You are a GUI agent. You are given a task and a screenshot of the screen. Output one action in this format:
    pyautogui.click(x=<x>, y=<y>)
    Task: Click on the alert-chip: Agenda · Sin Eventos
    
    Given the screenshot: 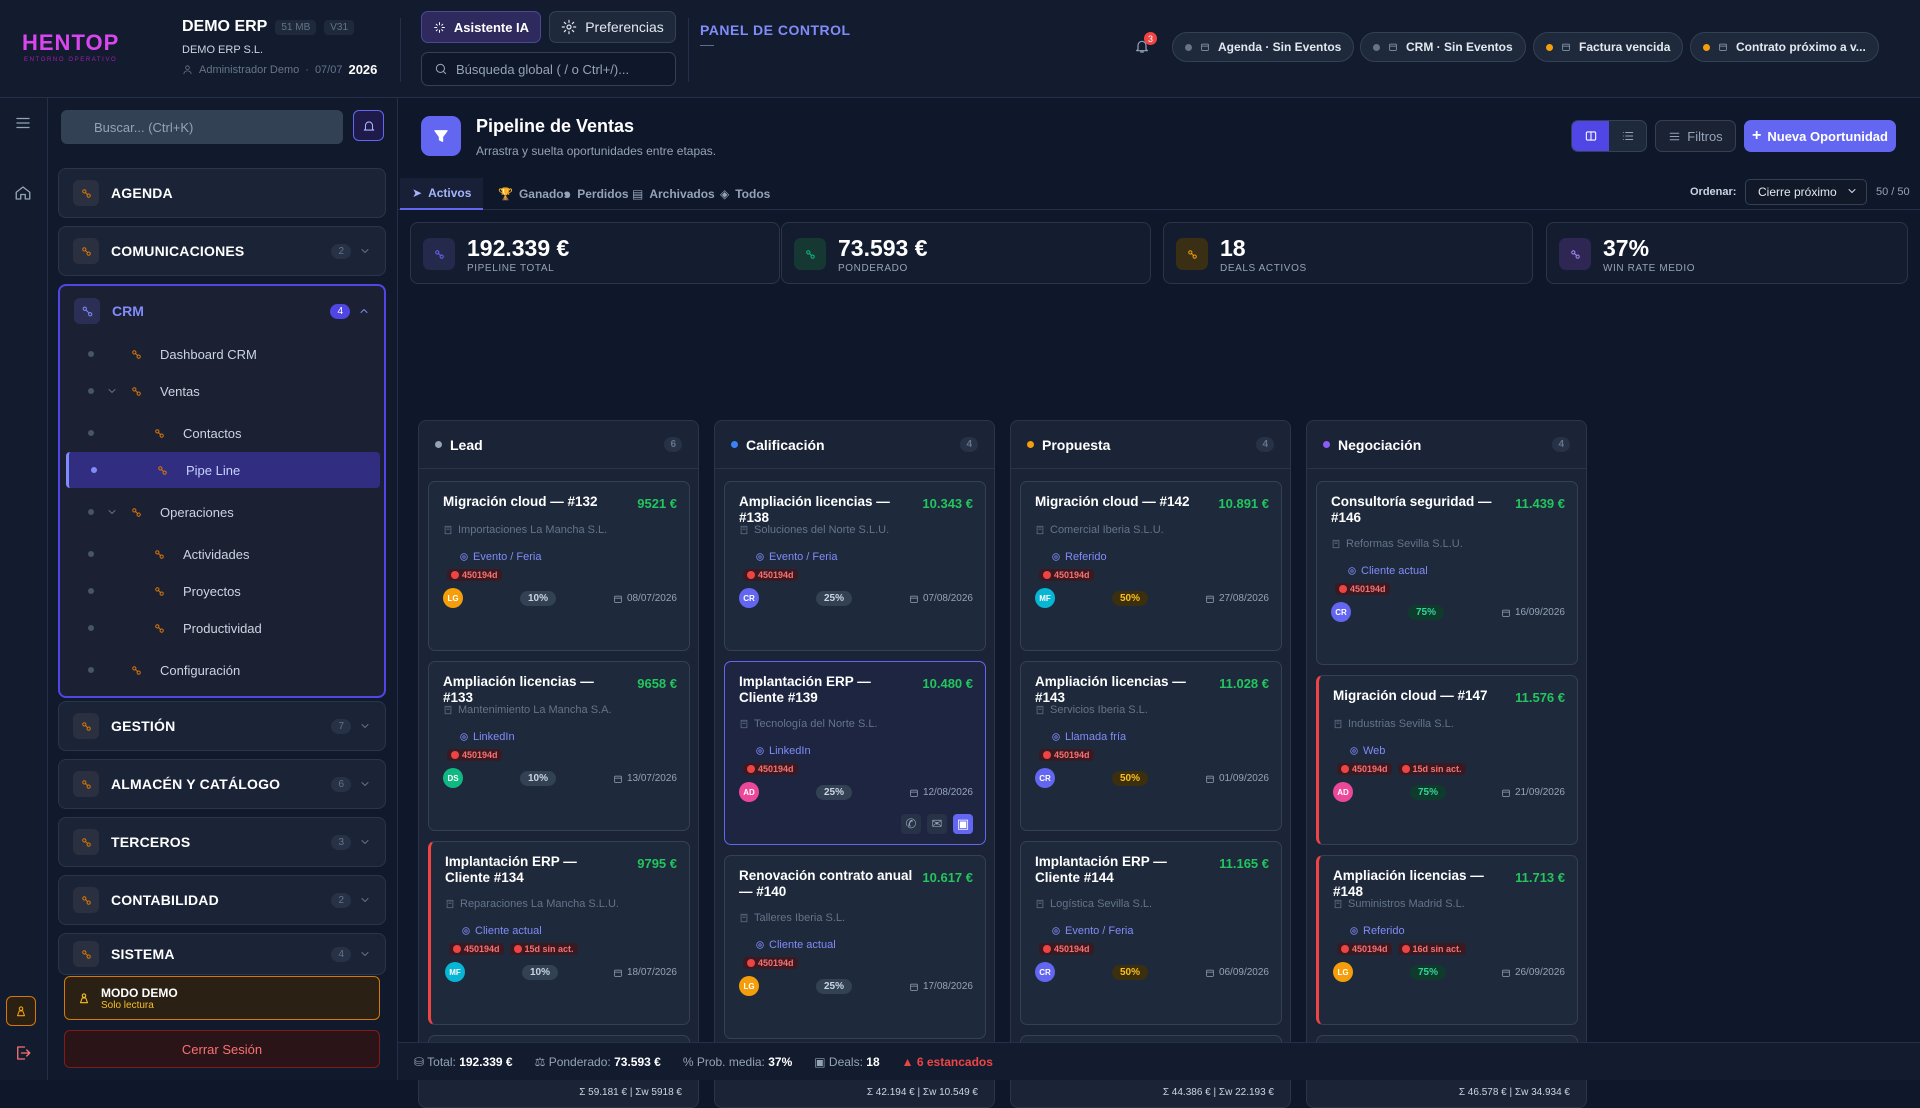 What is the action you would take?
    pyautogui.click(x=1263, y=47)
    